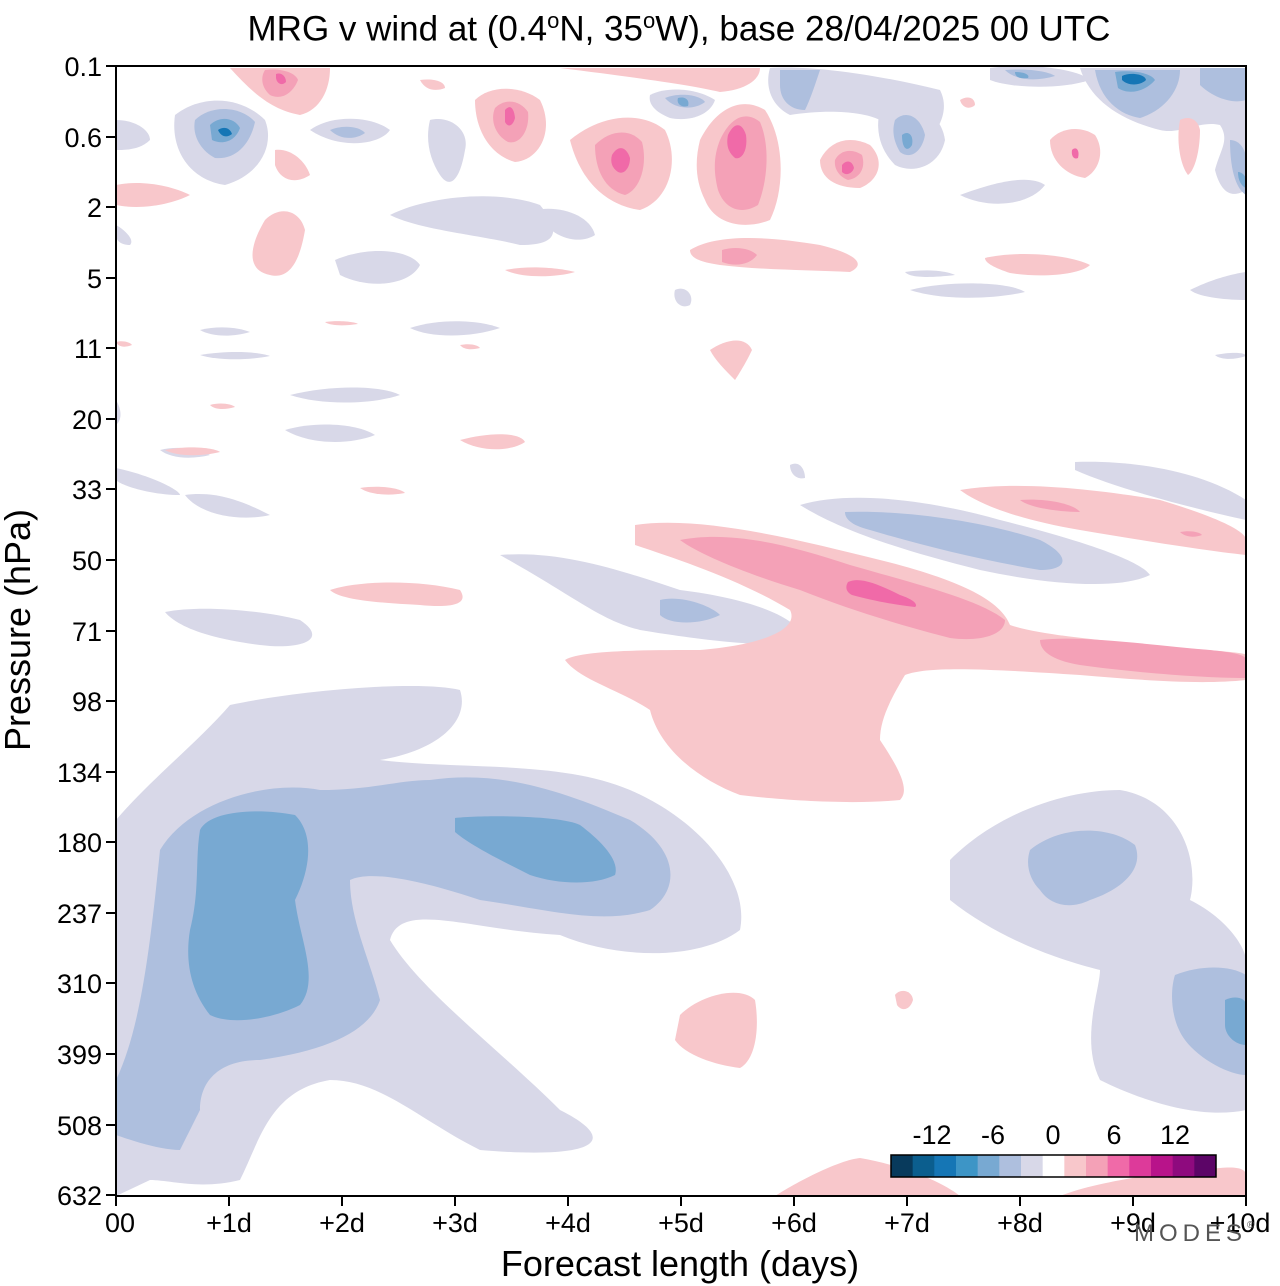 Image resolution: width=1280 pixels, height=1286 pixels. I want to click on neg-mid-band-upper, so click(954, 540).